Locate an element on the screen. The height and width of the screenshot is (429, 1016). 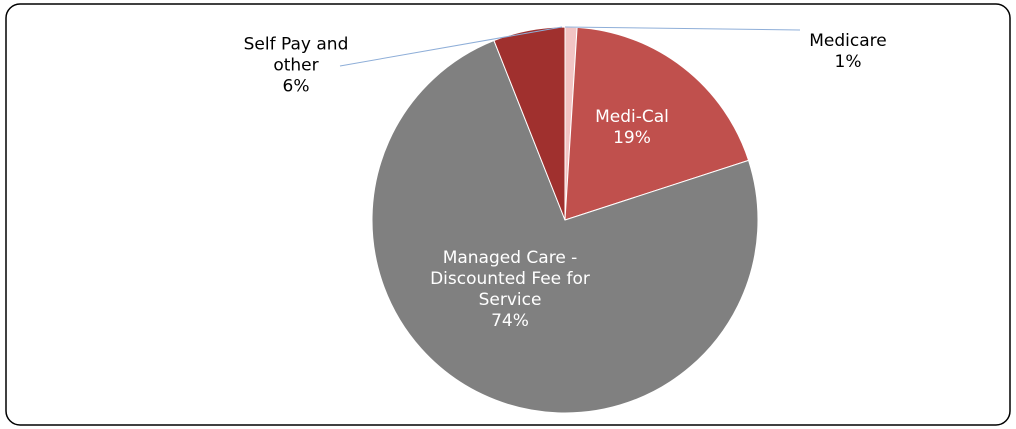
category-label: Self Pay and other is located at coordinates (296, 55).